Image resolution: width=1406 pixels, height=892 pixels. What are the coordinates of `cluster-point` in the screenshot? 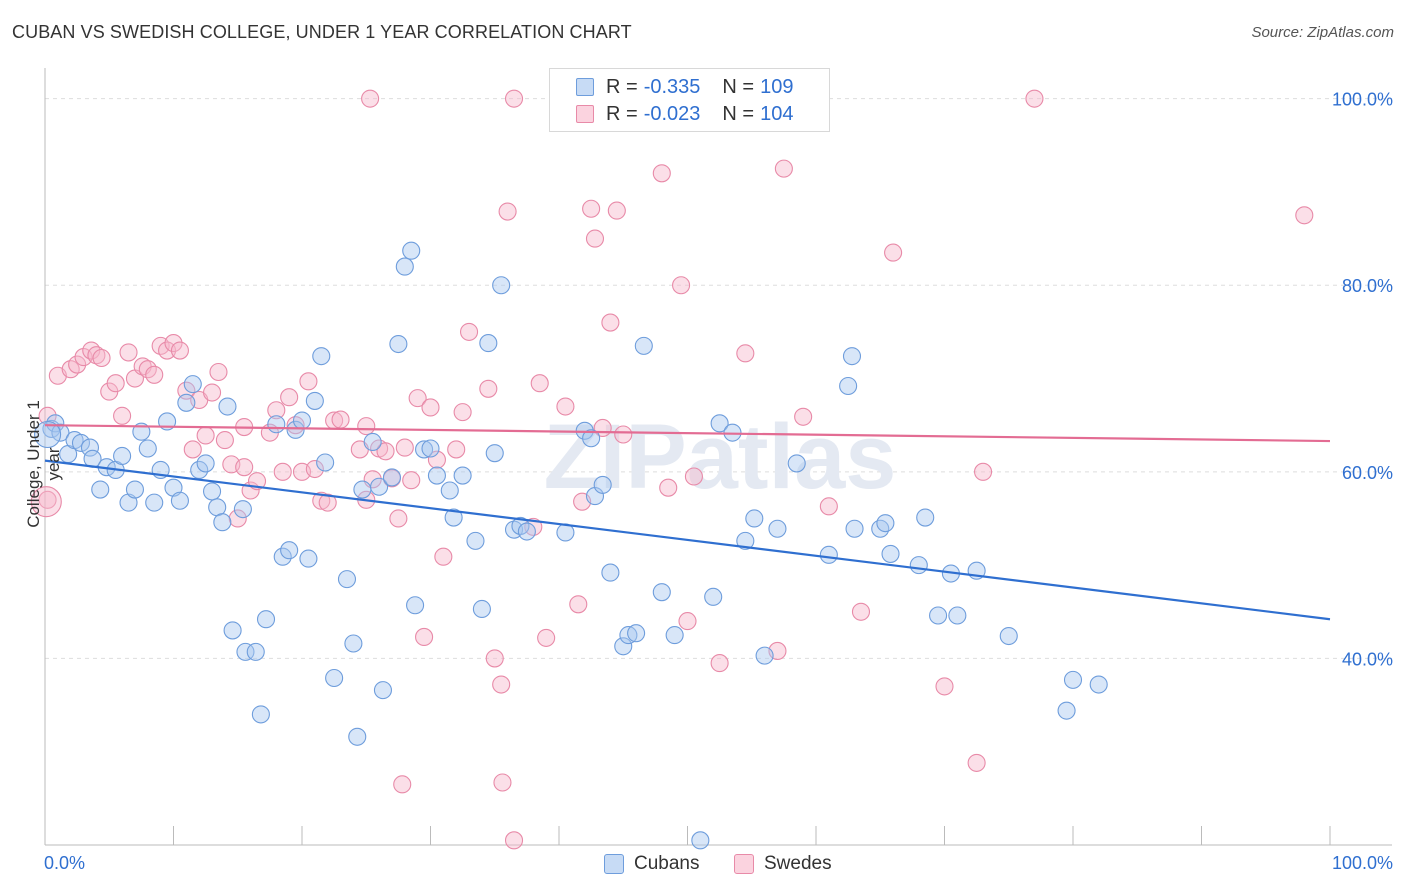 It's located at (46, 502).